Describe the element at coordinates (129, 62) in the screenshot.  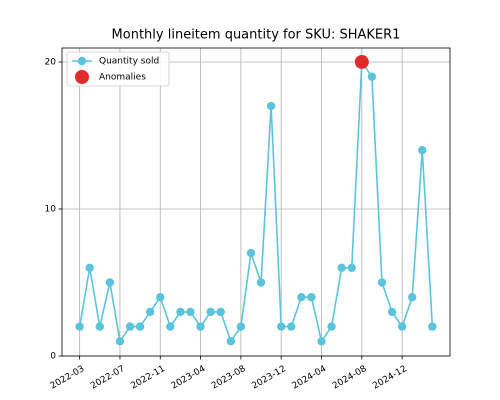
I see `legend-label: Quantity sold` at that location.